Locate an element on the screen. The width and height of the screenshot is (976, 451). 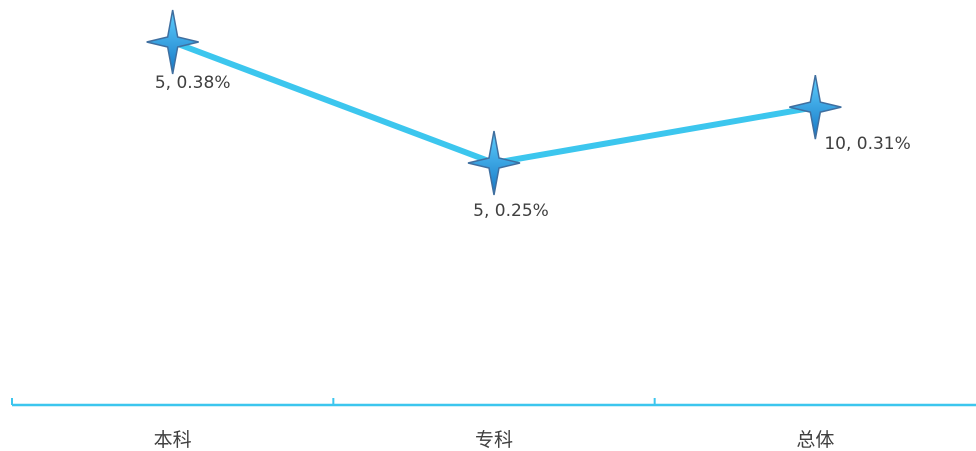
x-tick-label: 总体 is located at coordinates (815, 440).